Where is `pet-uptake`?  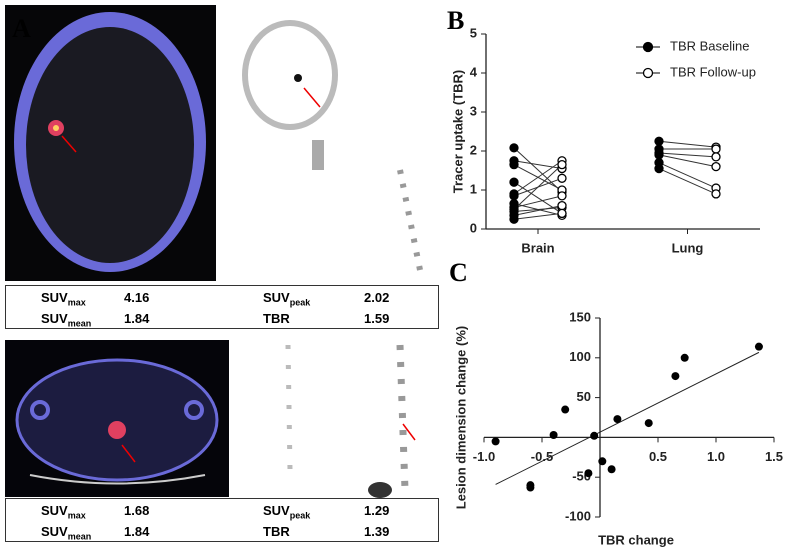 pet-uptake is located at coordinates (380, 490).